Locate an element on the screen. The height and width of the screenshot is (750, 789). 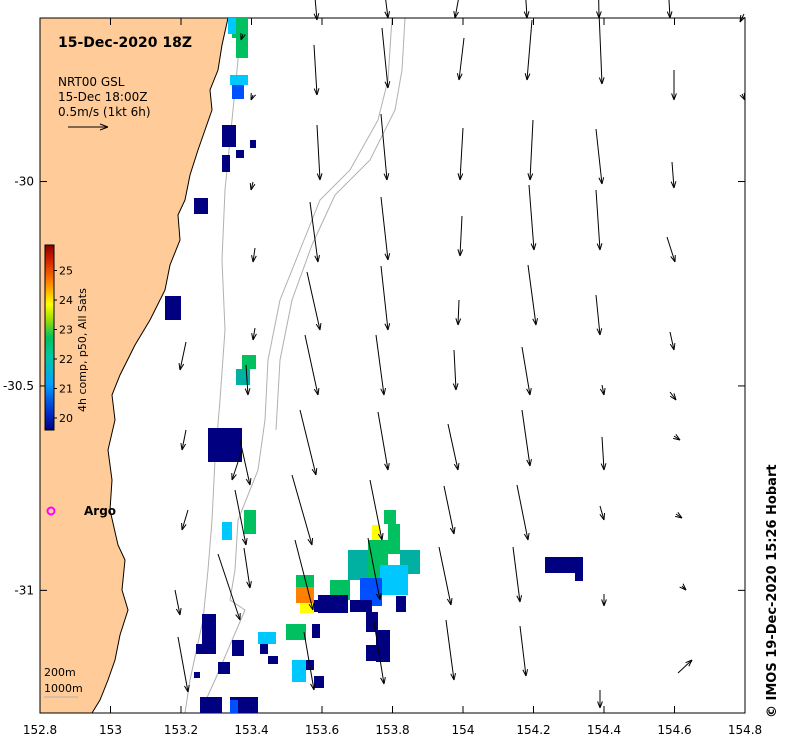
x-tick-label: 153.4 is located at coordinates (251, 730).